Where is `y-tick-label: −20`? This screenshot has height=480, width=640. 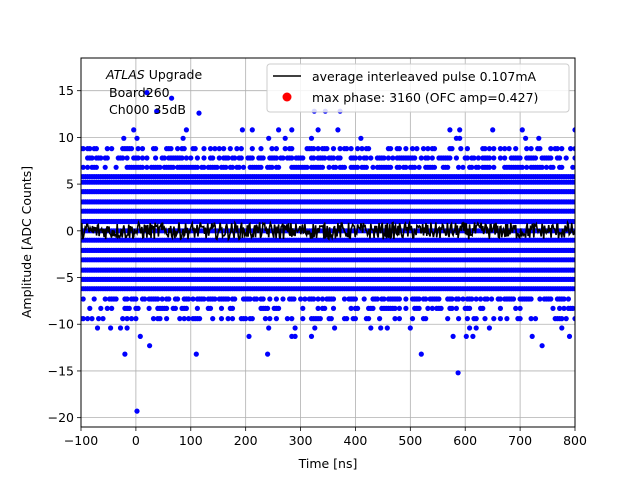 y-tick-label: −20 is located at coordinates (61, 417).